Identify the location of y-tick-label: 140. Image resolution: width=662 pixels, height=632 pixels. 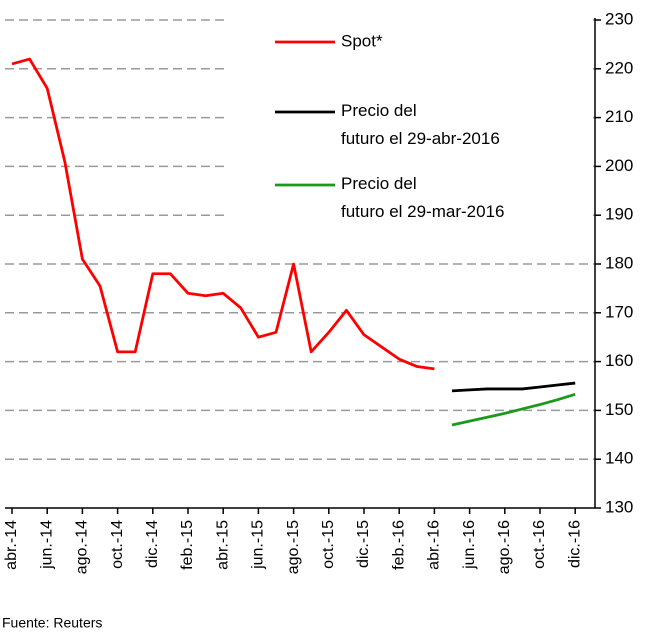
(619, 458).